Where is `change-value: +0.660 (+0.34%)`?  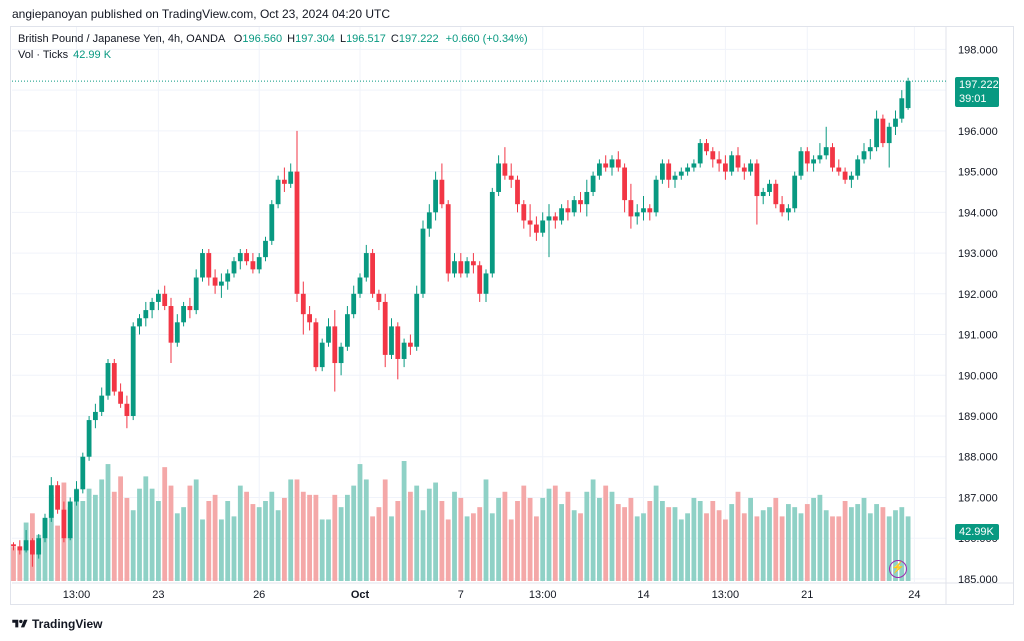 change-value: +0.660 (+0.34%) is located at coordinates (486, 39).